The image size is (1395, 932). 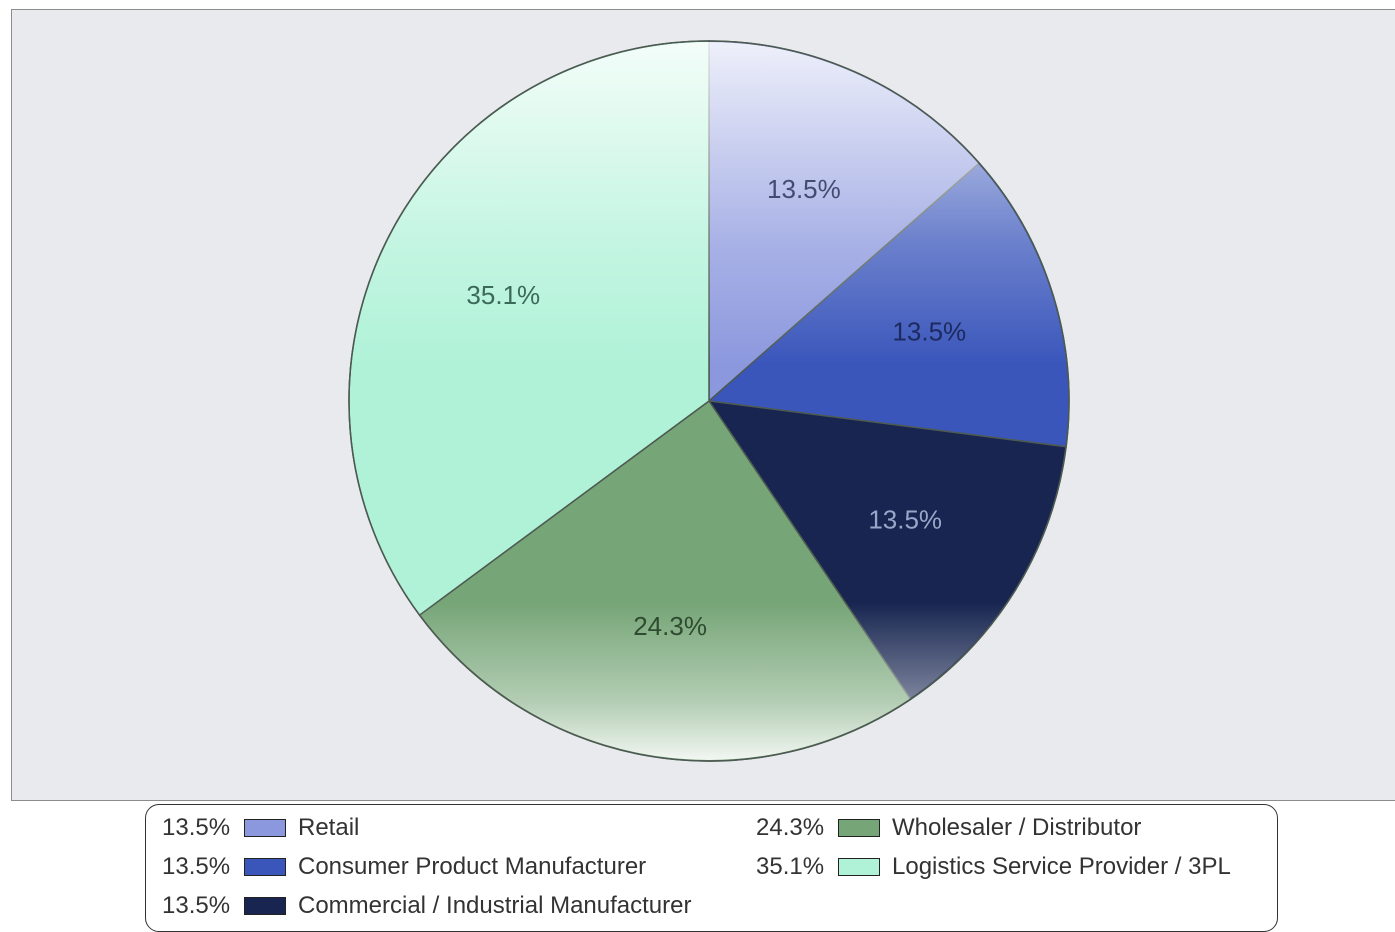 I want to click on pie-slice-label-logistics-service-provider-3pl: 35.1%, so click(x=503, y=295).